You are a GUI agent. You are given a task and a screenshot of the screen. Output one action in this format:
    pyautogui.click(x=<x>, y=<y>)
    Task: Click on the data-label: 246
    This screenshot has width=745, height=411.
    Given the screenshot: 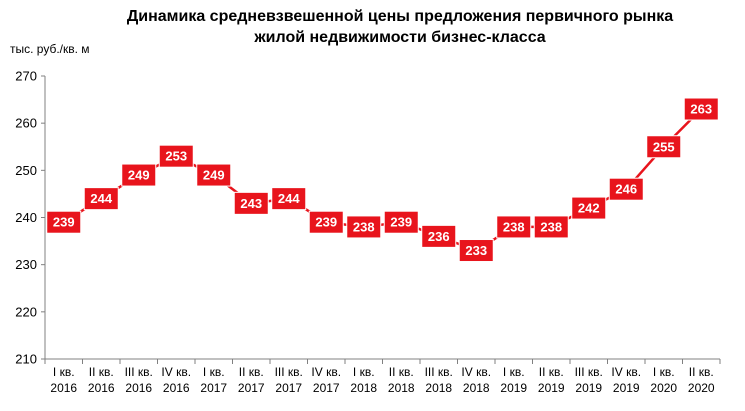 What is the action you would take?
    pyautogui.click(x=626, y=189)
    